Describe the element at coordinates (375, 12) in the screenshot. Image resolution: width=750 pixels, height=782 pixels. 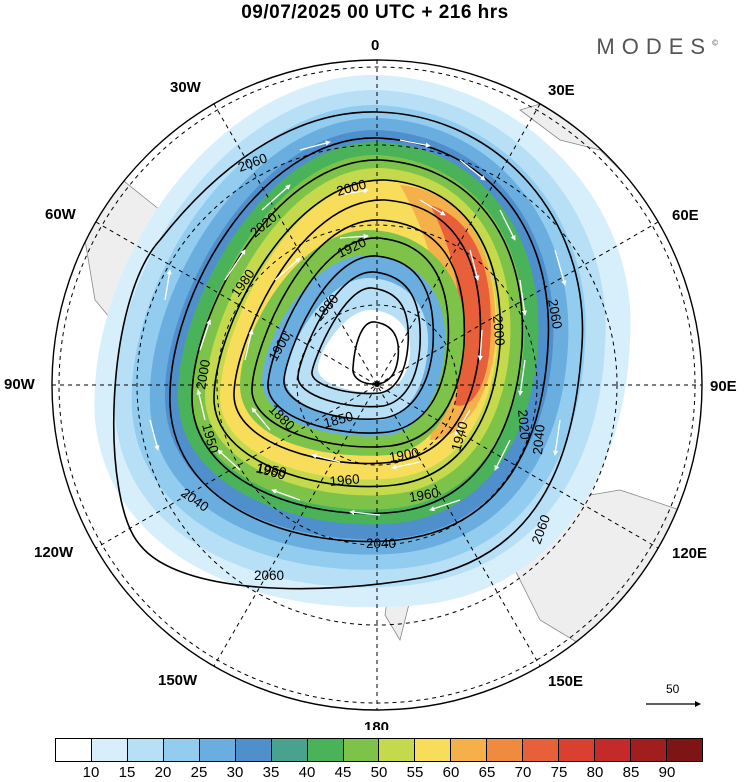
I see `chart-title: 09/07/2025 00 UTC + 216 hrs` at that location.